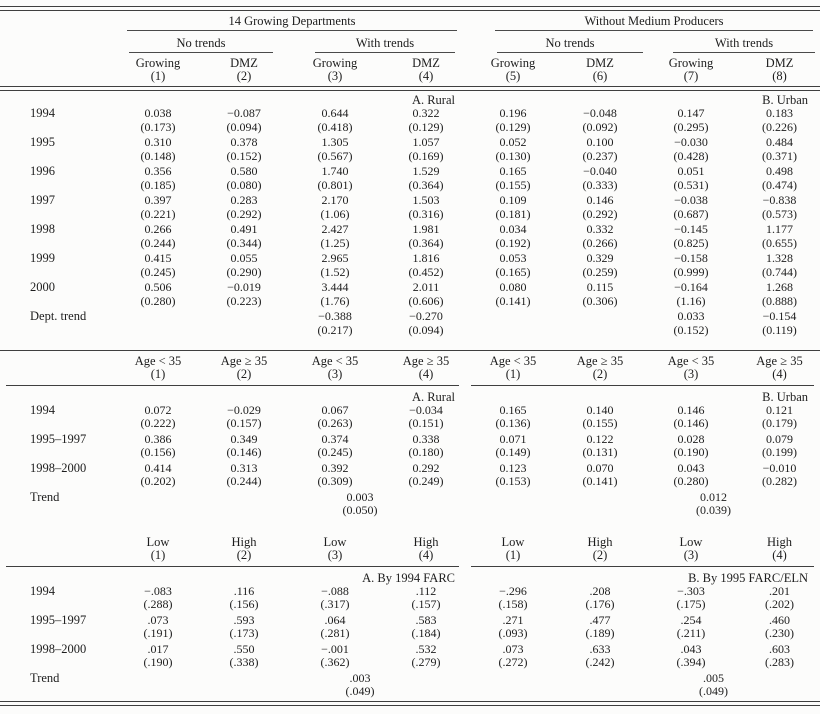 The width and height of the screenshot is (820, 714). Describe the element at coordinates (335, 229) in the screenshot. I see `coefficient-cell: 2.427` at that location.